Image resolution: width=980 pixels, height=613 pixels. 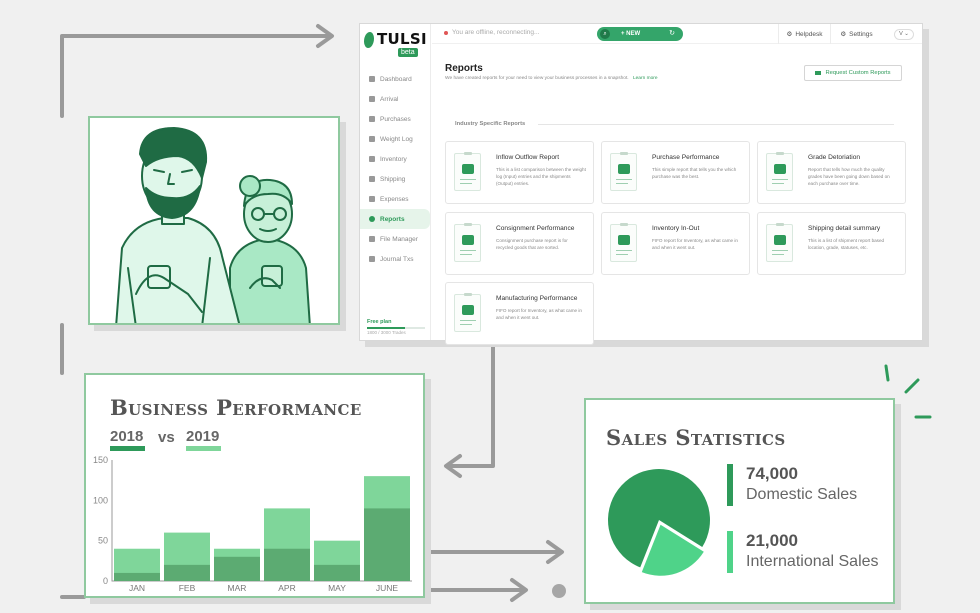 What do you see at coordinates (672, 550) in the screenshot?
I see `pie-slice-international-sales` at bounding box center [672, 550].